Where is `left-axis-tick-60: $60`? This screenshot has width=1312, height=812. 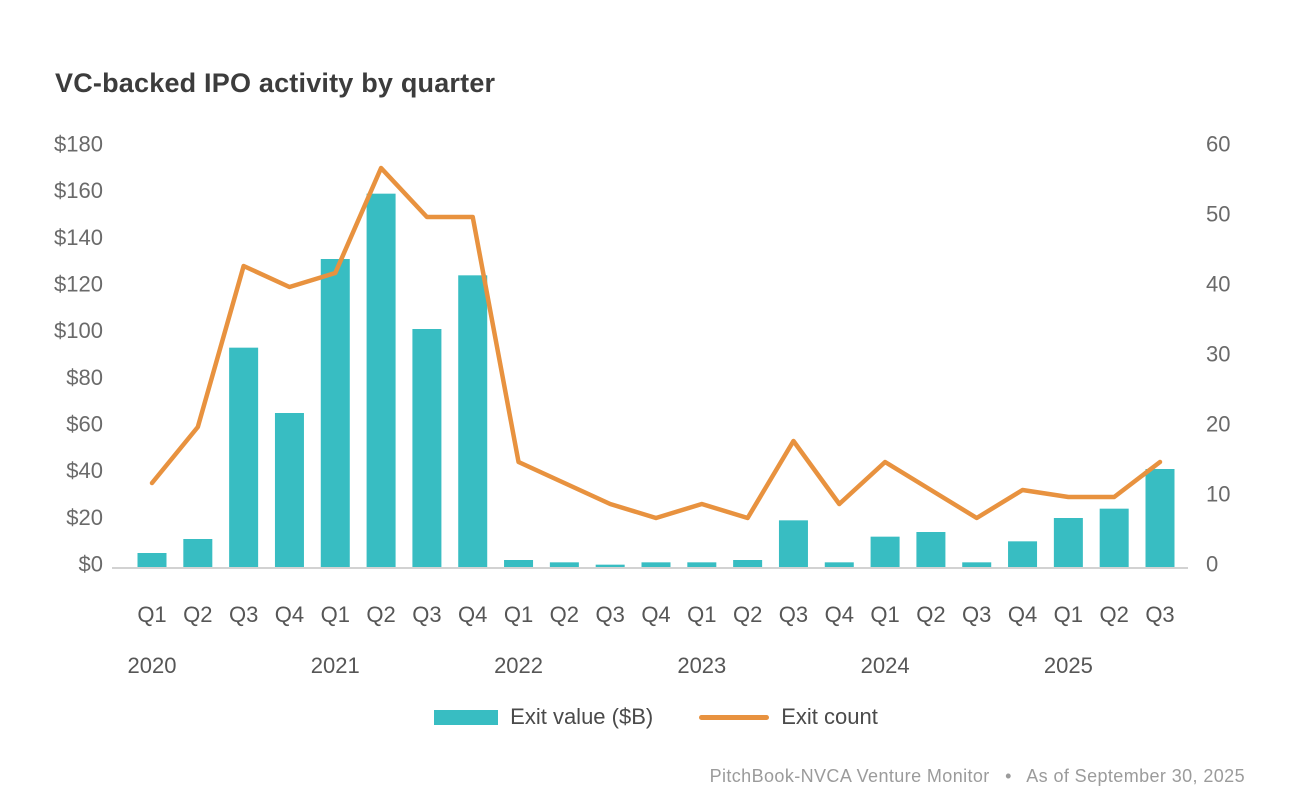
left-axis-tick-60: $60 is located at coordinates (84, 424).